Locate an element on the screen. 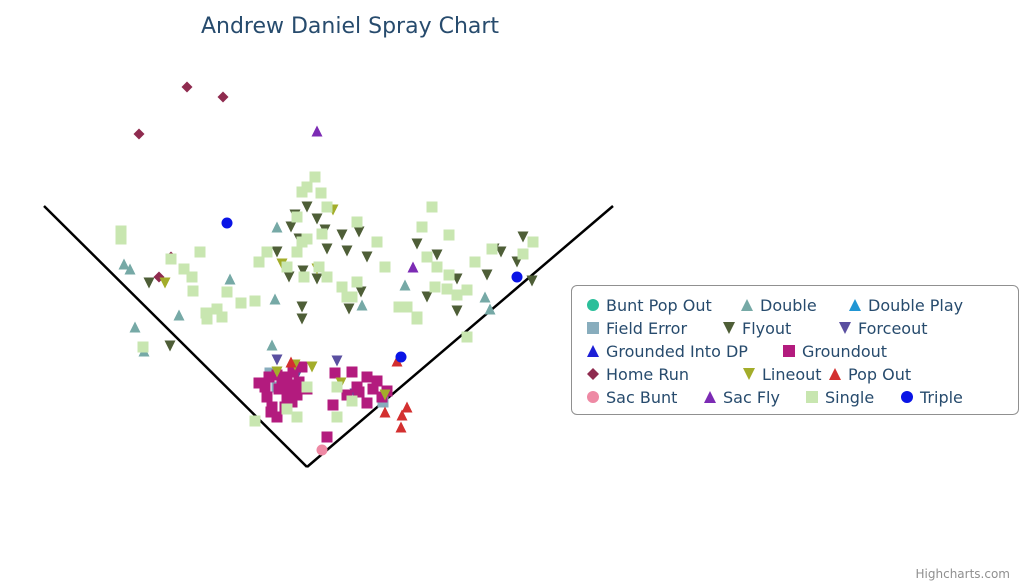 The width and height of the screenshot is (1024, 585). legend-item: Sac Bunt is located at coordinates (631, 397).